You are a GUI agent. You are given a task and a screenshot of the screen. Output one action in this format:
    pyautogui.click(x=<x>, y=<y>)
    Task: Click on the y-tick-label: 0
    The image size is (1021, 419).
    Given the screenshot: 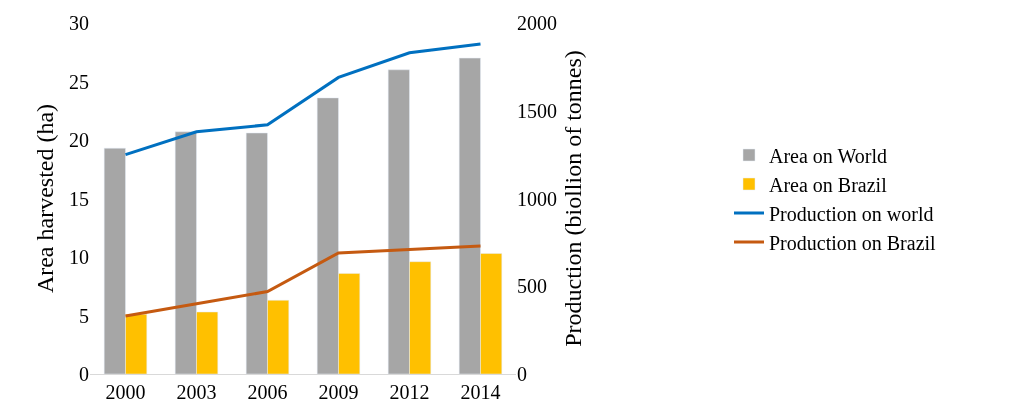 What is the action you would take?
    pyautogui.click(x=84, y=374)
    